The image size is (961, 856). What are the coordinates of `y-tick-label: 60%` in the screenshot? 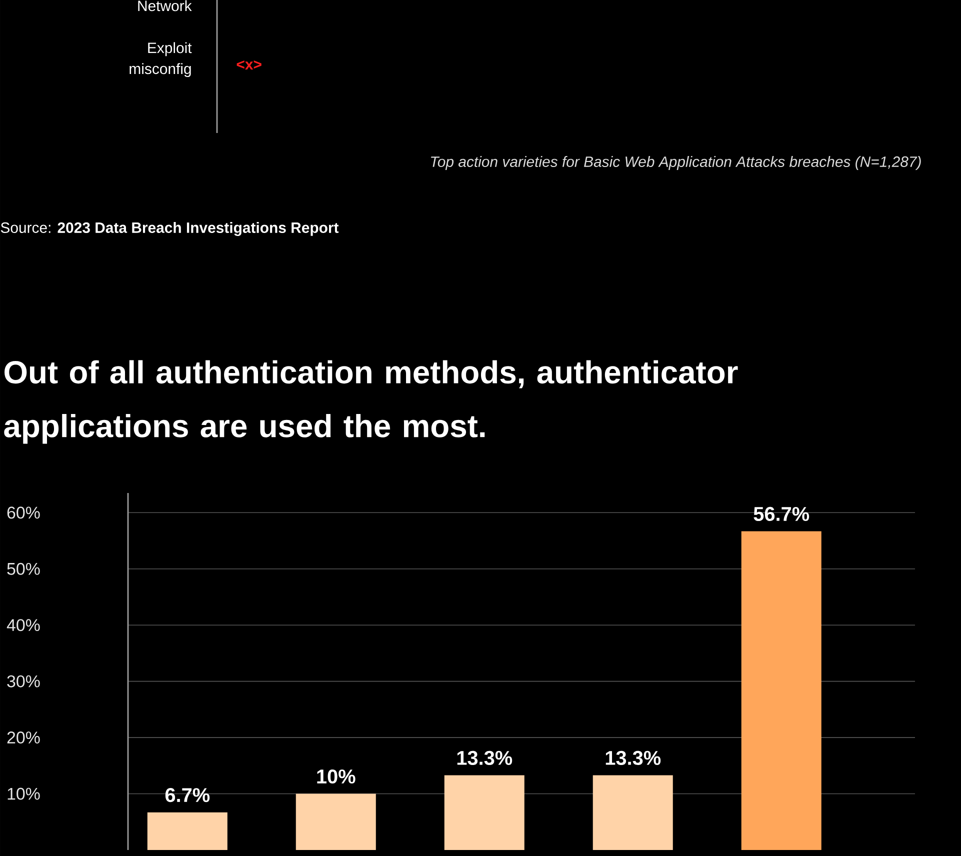 It's located at (23, 512).